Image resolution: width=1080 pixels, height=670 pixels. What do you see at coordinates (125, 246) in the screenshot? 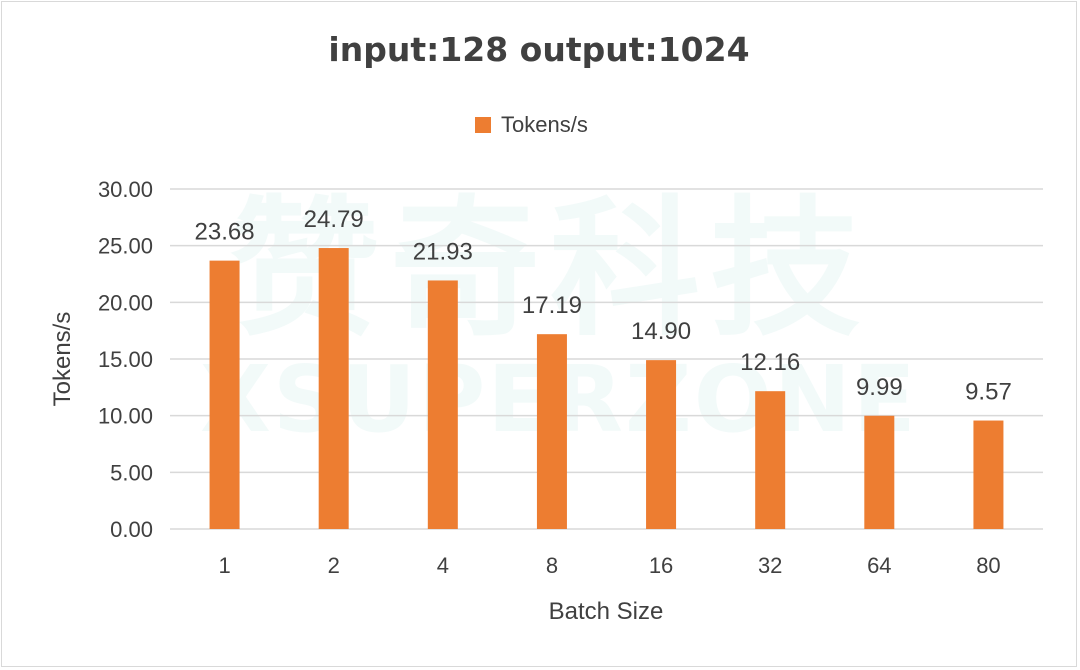
I see `y-tick-label: 25.00` at bounding box center [125, 246].